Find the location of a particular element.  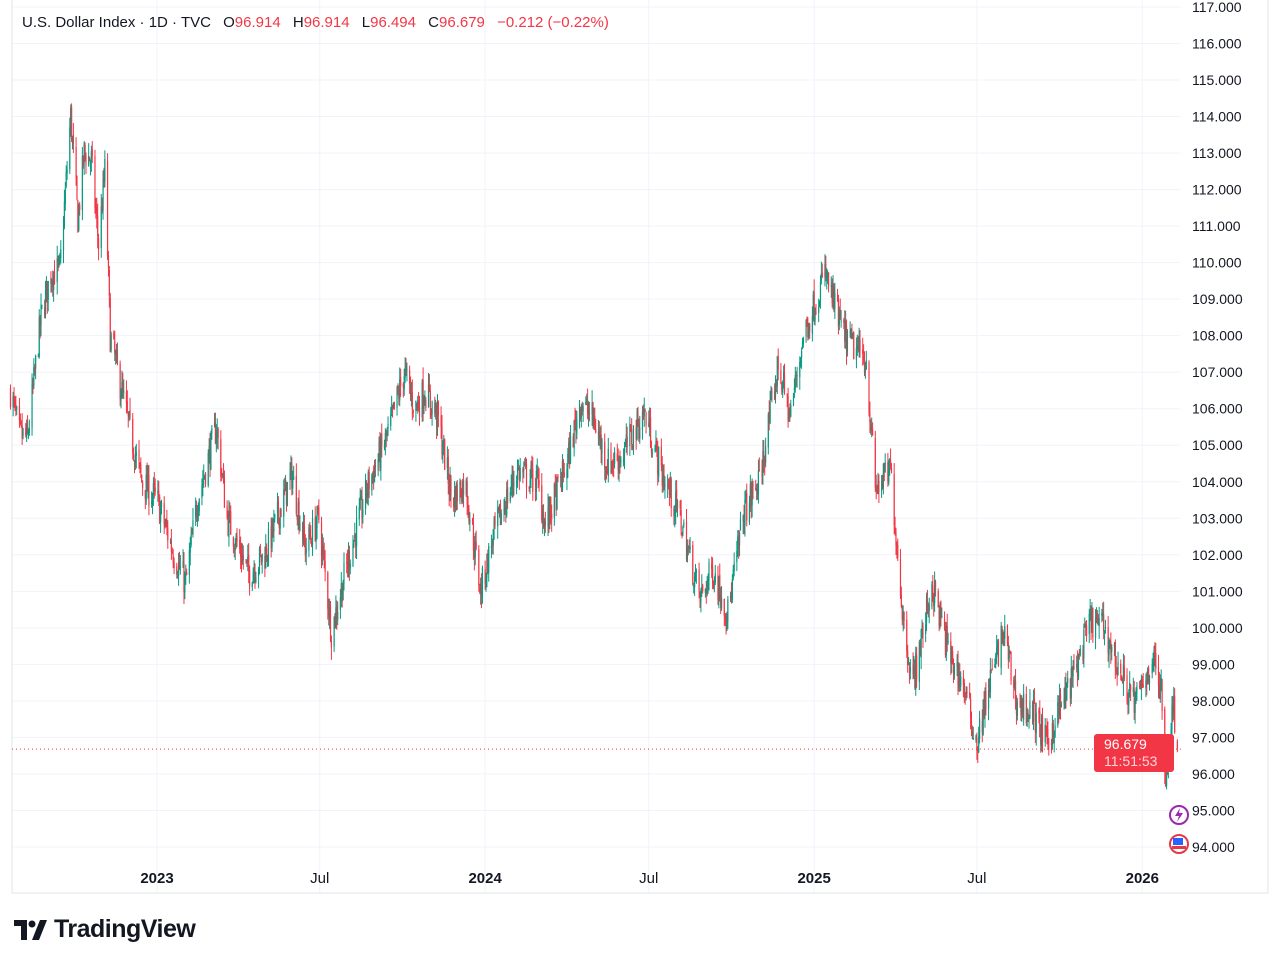

time-tick-label: 2024 is located at coordinates (485, 878).